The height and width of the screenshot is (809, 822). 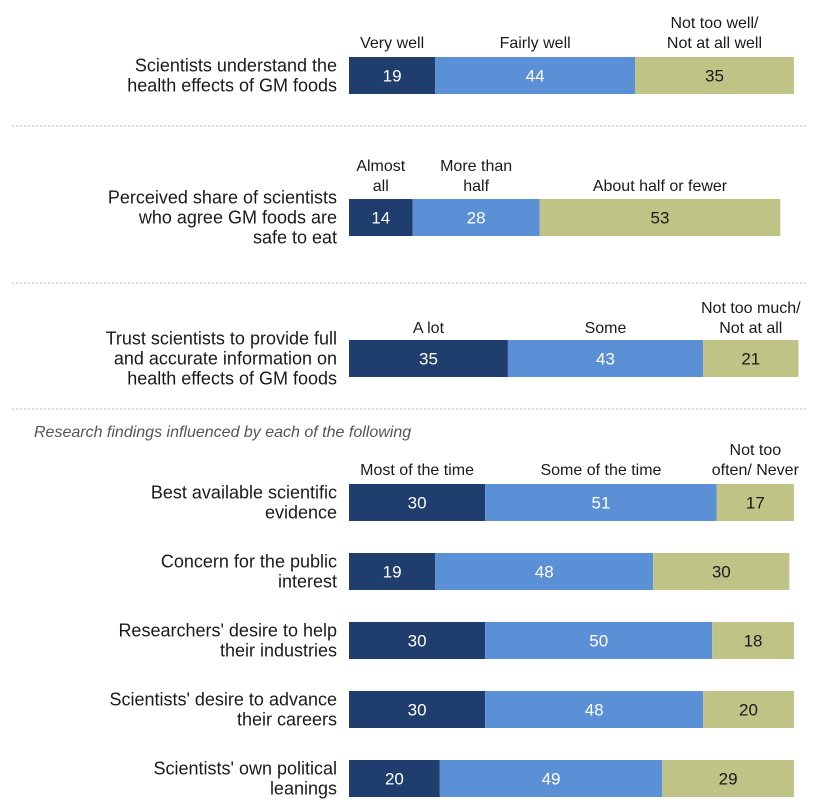 What do you see at coordinates (392, 43) in the screenshot?
I see `category-header: Very well` at bounding box center [392, 43].